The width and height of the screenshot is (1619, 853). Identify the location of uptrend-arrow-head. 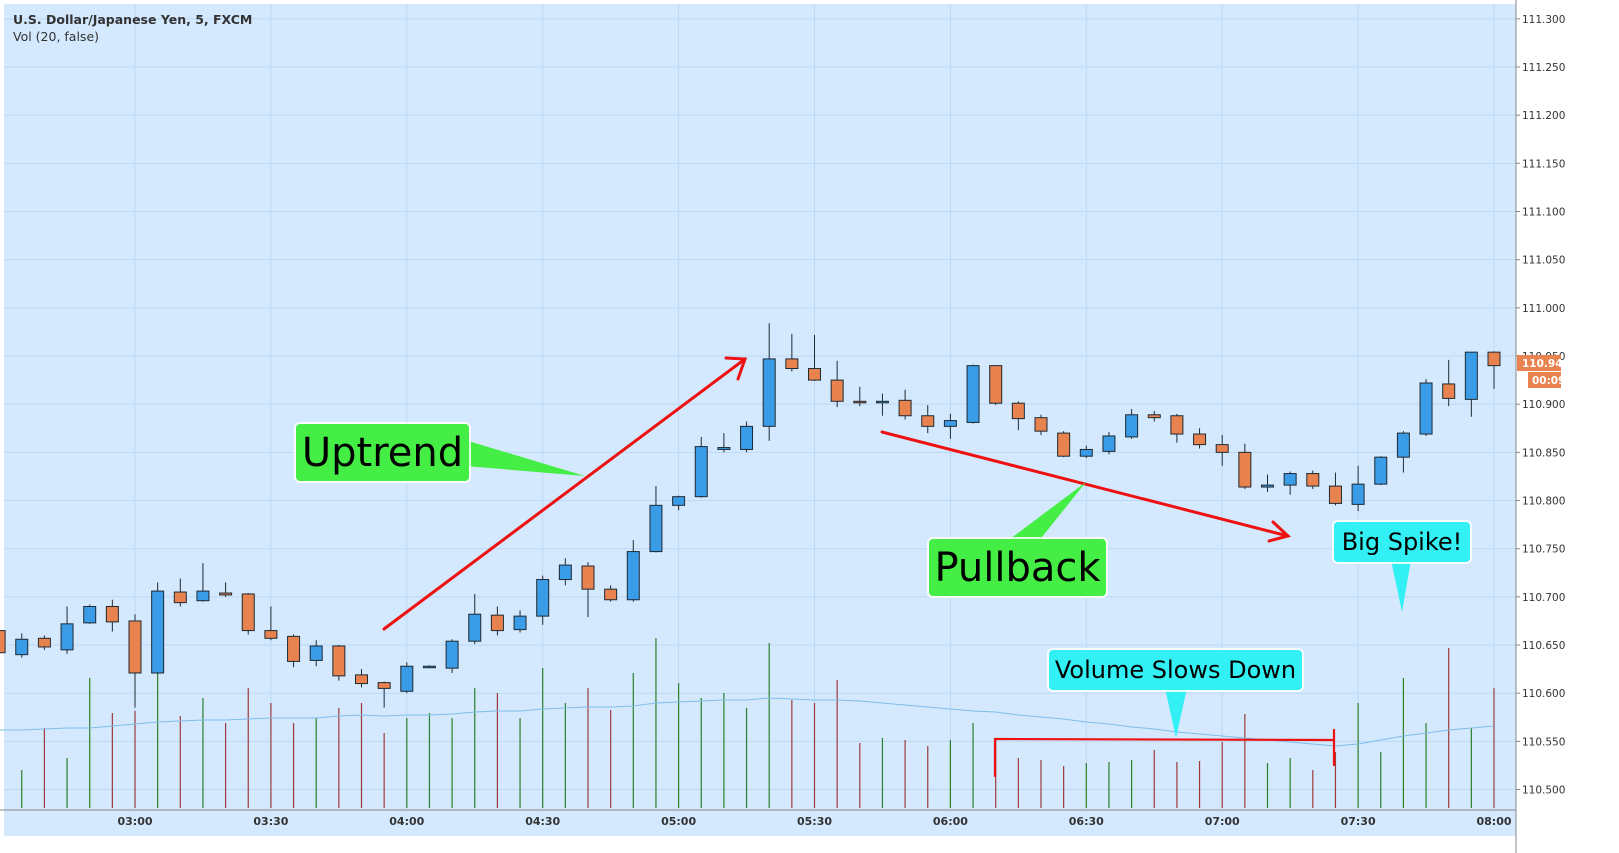
(736, 368).